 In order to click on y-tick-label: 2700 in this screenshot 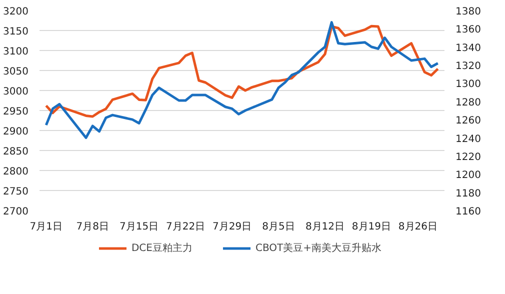, I will do `click(16, 212)`.